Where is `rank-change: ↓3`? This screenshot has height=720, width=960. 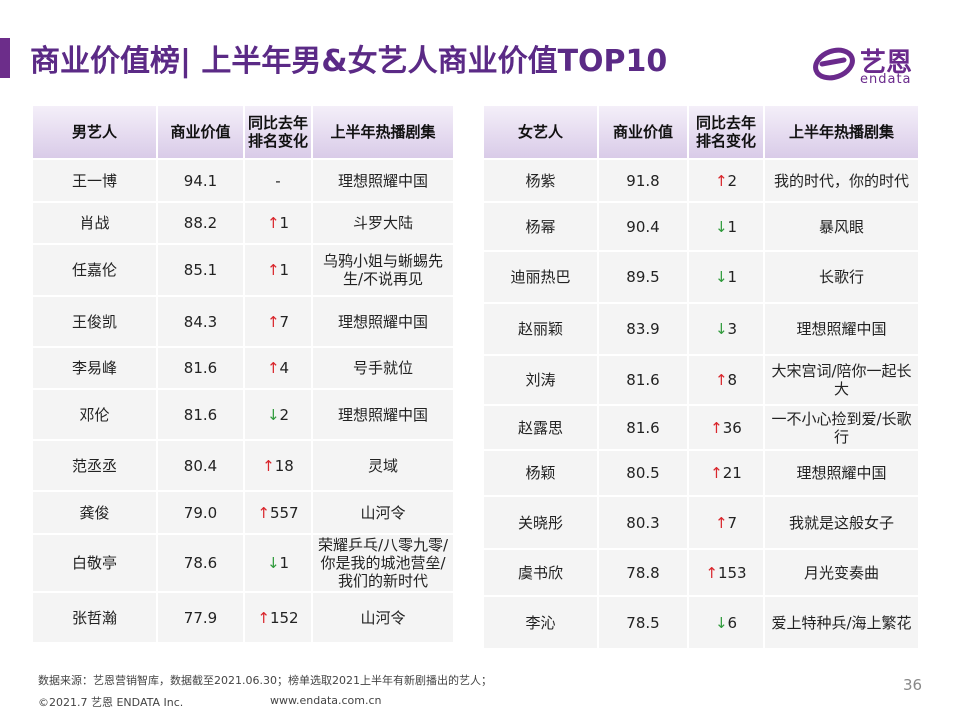
rank-change: ↓3 is located at coordinates (727, 329).